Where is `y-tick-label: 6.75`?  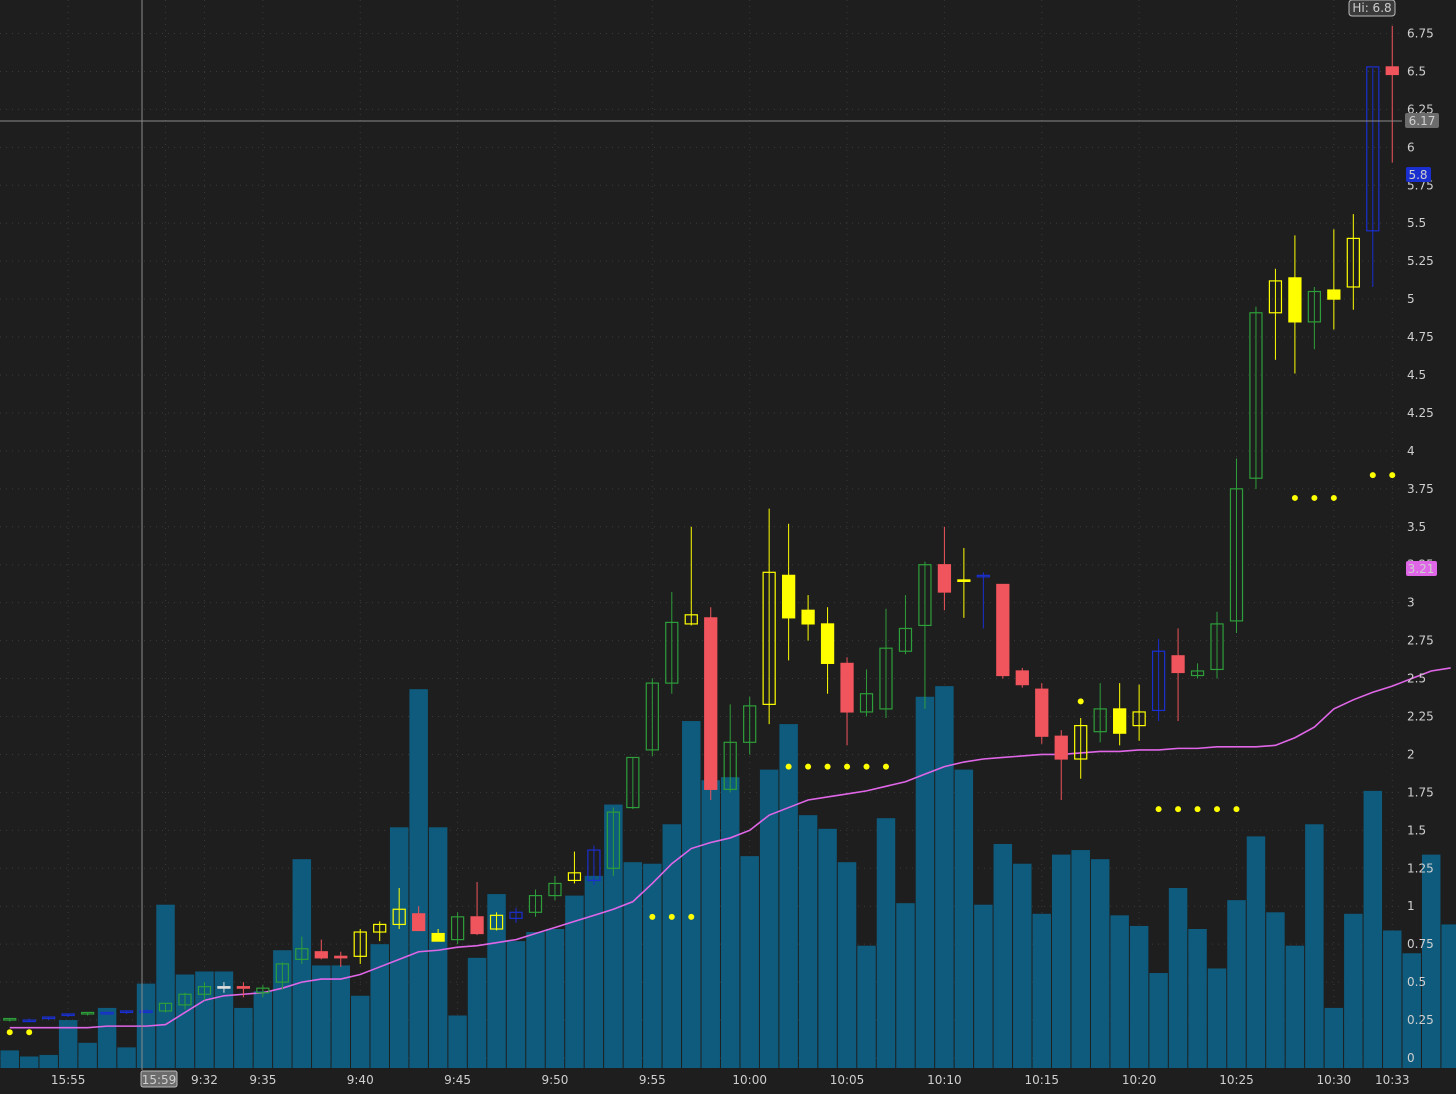 y-tick-label: 6.75 is located at coordinates (1420, 34).